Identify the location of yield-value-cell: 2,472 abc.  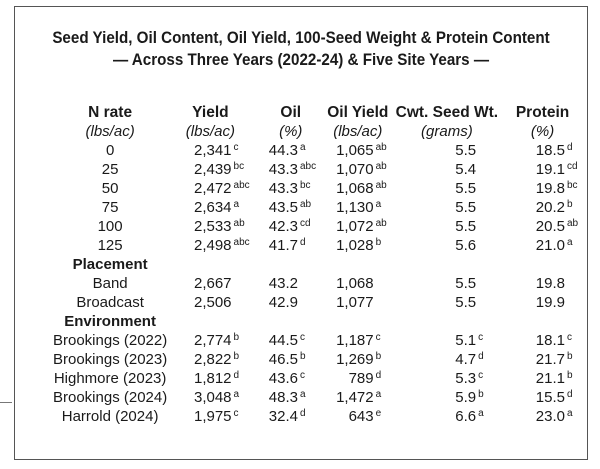
(221, 188).